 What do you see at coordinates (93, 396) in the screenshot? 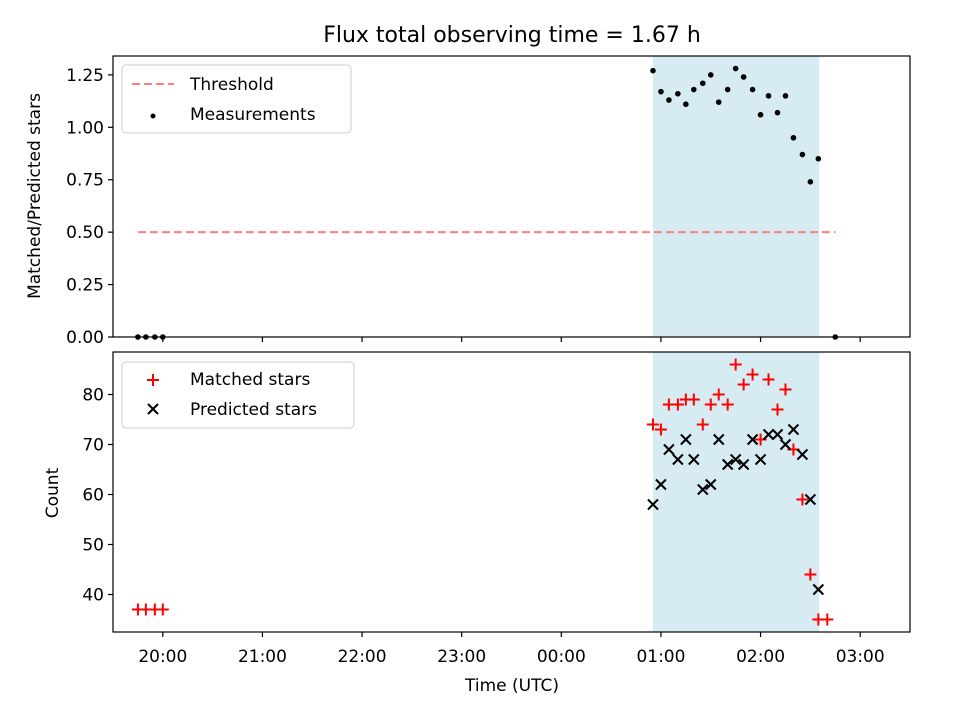
I see `bottom-y-tick-label: 80` at bounding box center [93, 396].